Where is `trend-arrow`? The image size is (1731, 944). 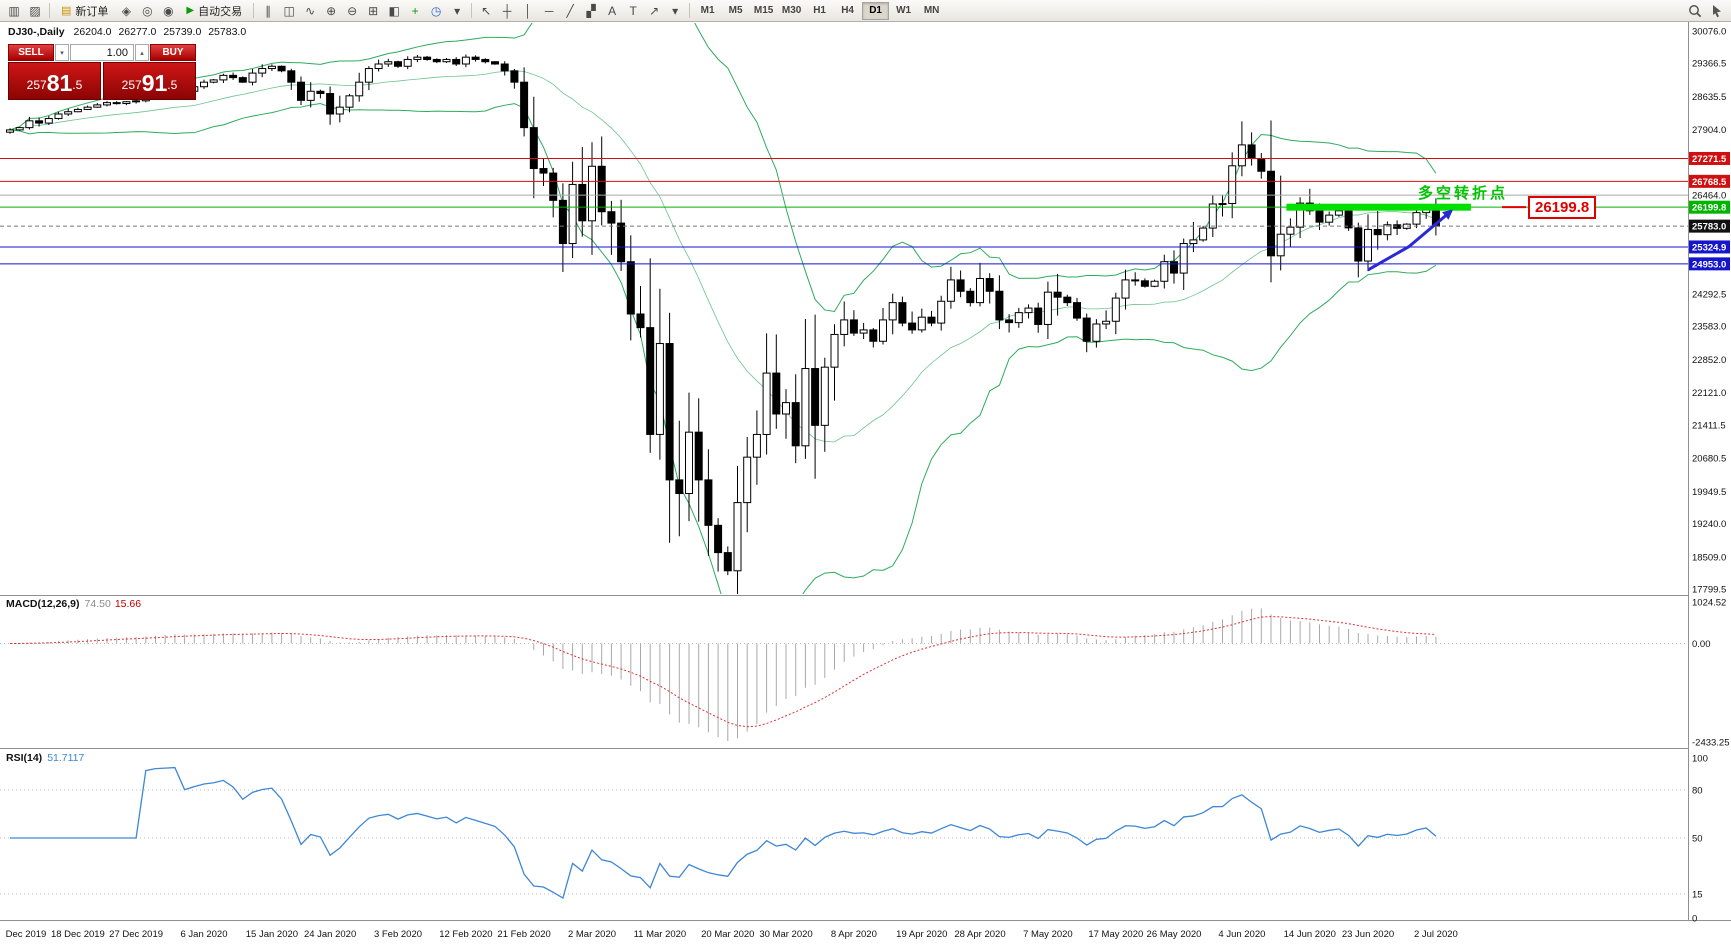
trend-arrow is located at coordinates (1410, 240).